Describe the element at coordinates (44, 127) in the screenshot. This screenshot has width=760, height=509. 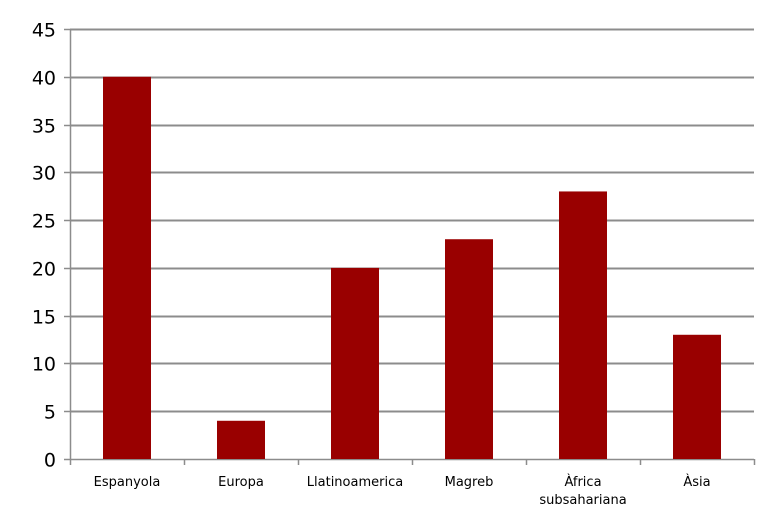
I see `y-tick-label: 35` at that location.